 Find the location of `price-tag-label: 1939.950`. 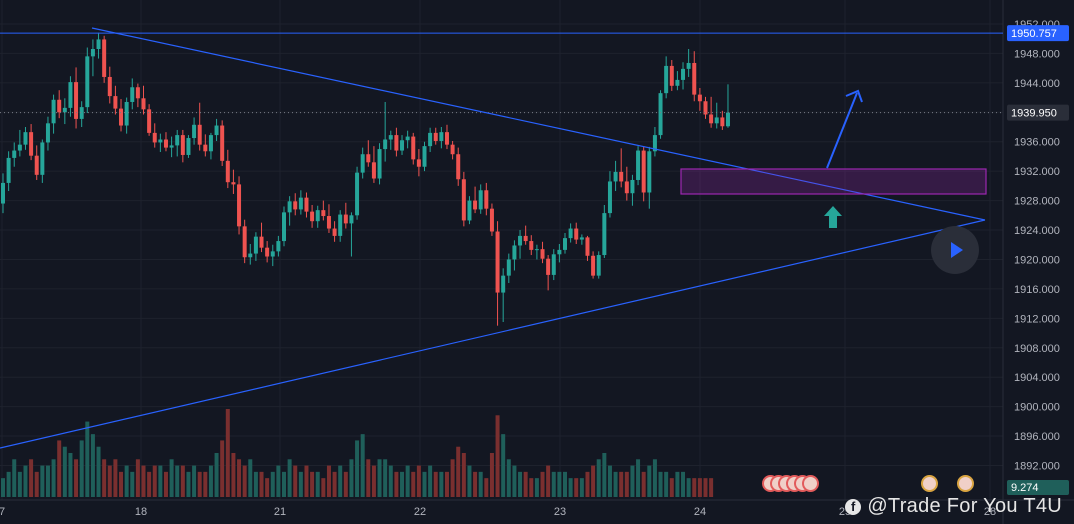

price-tag-label: 1939.950 is located at coordinates (1034, 114).